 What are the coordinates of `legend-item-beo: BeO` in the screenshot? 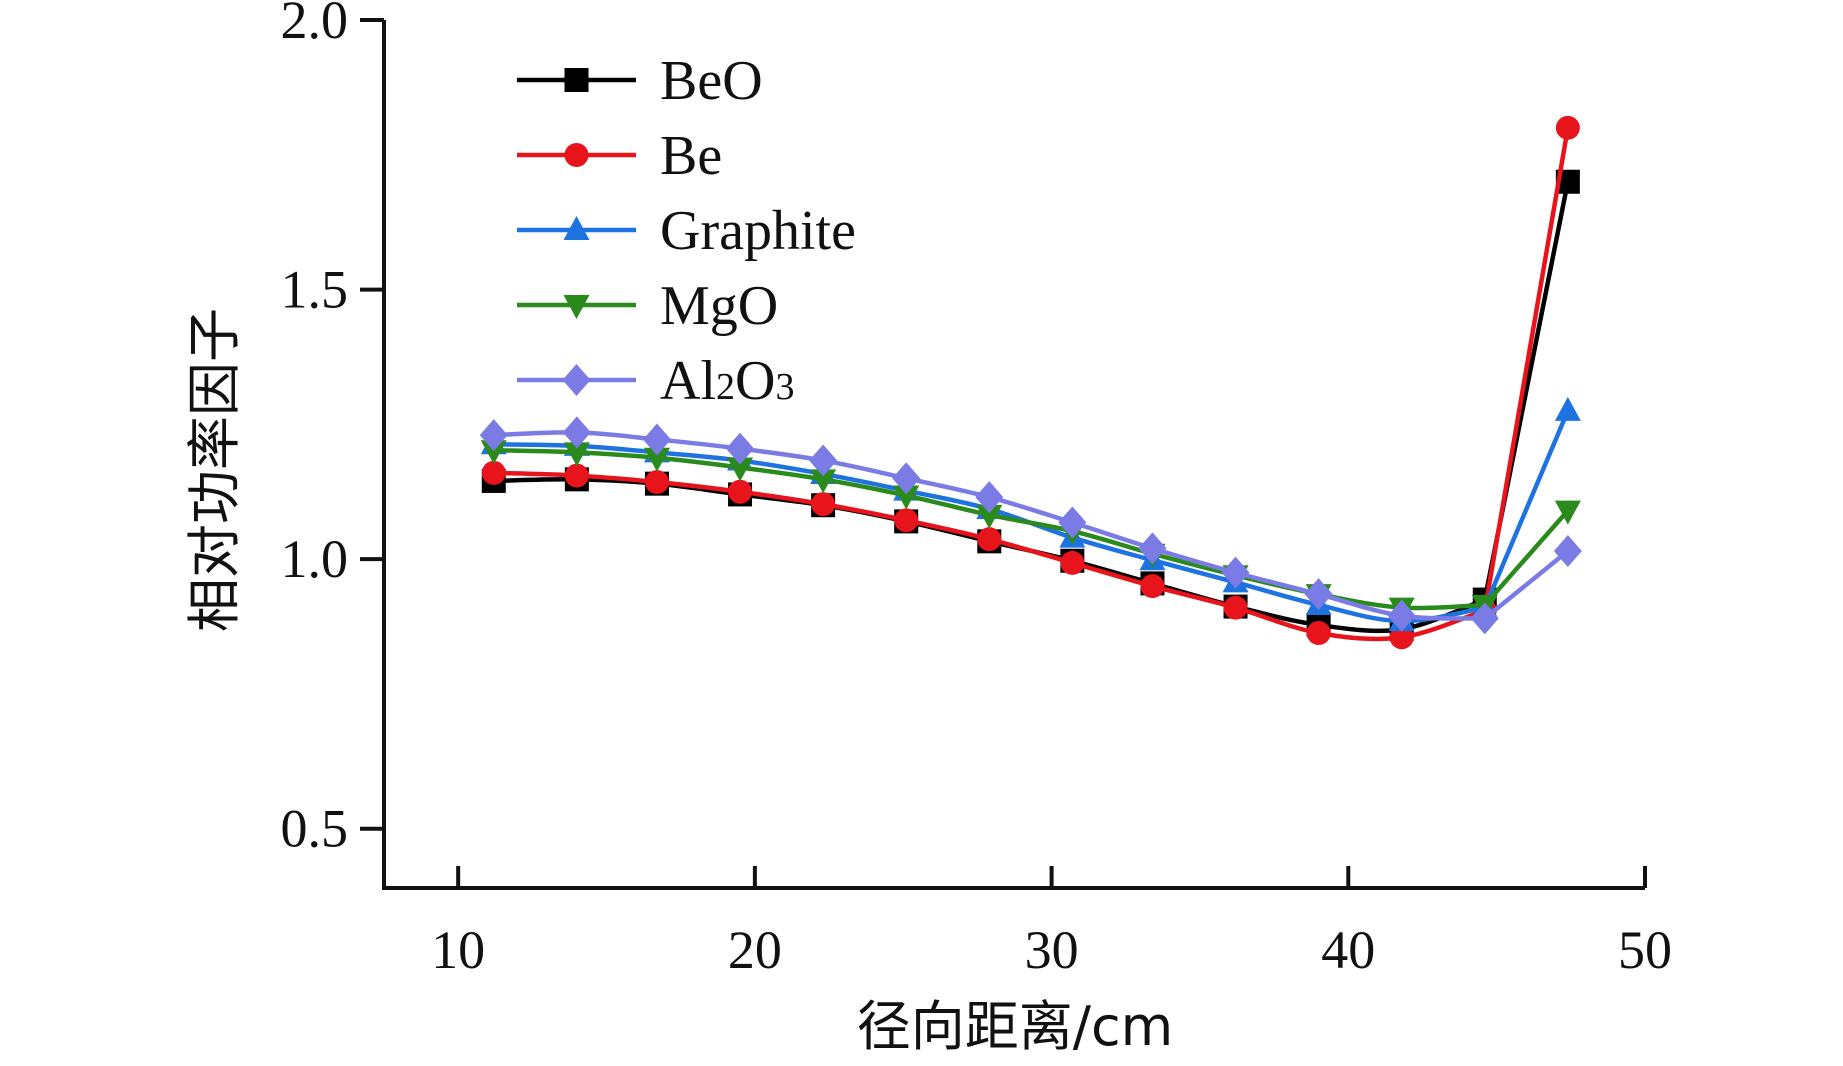 It's located at (640, 81).